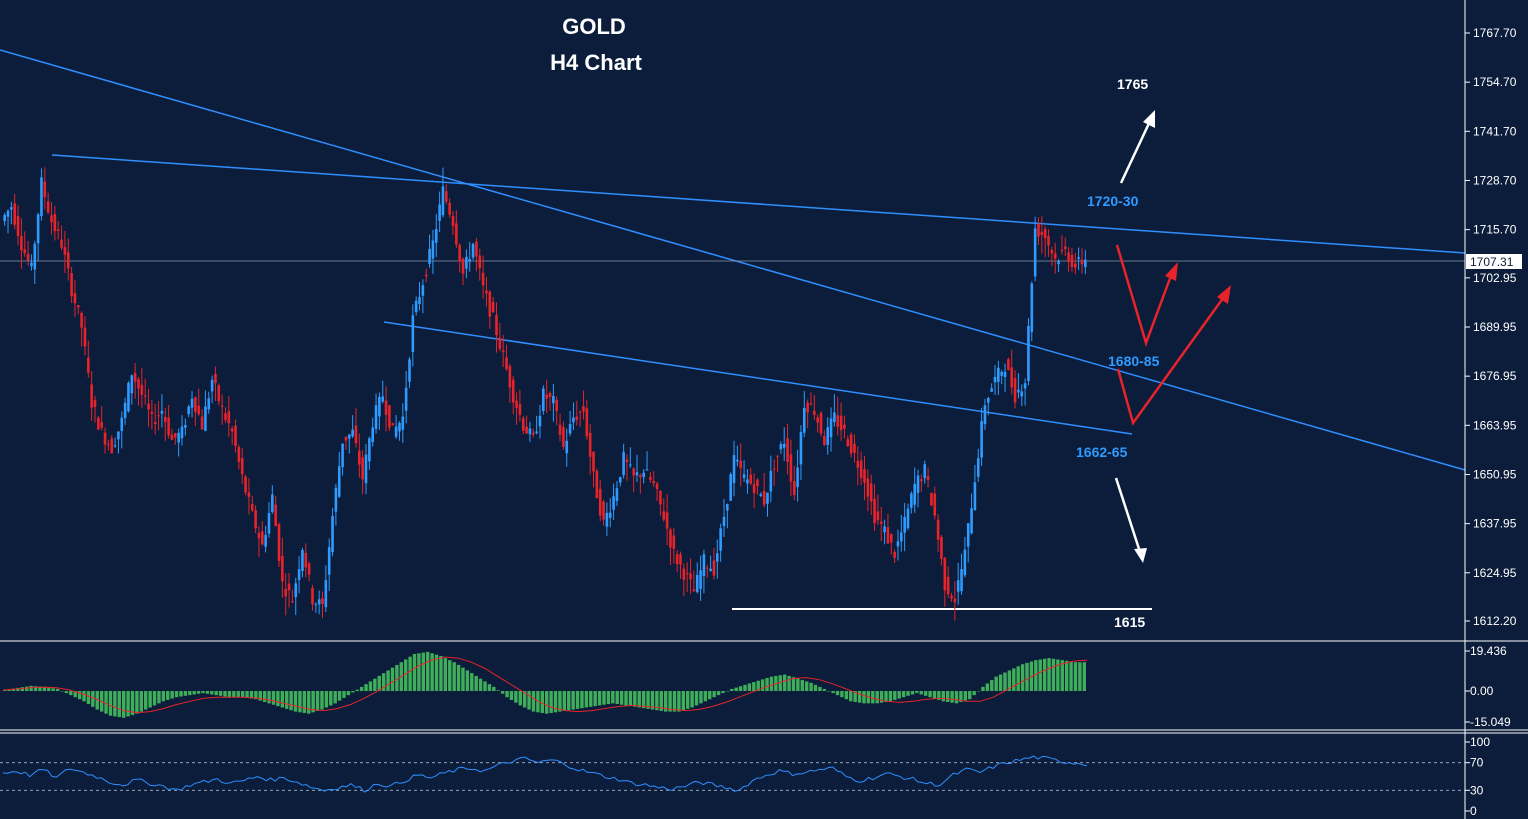 Image resolution: width=1528 pixels, height=819 pixels. What do you see at coordinates (1113, 201) in the screenshot?
I see `label-resistance: 1720-30` at bounding box center [1113, 201].